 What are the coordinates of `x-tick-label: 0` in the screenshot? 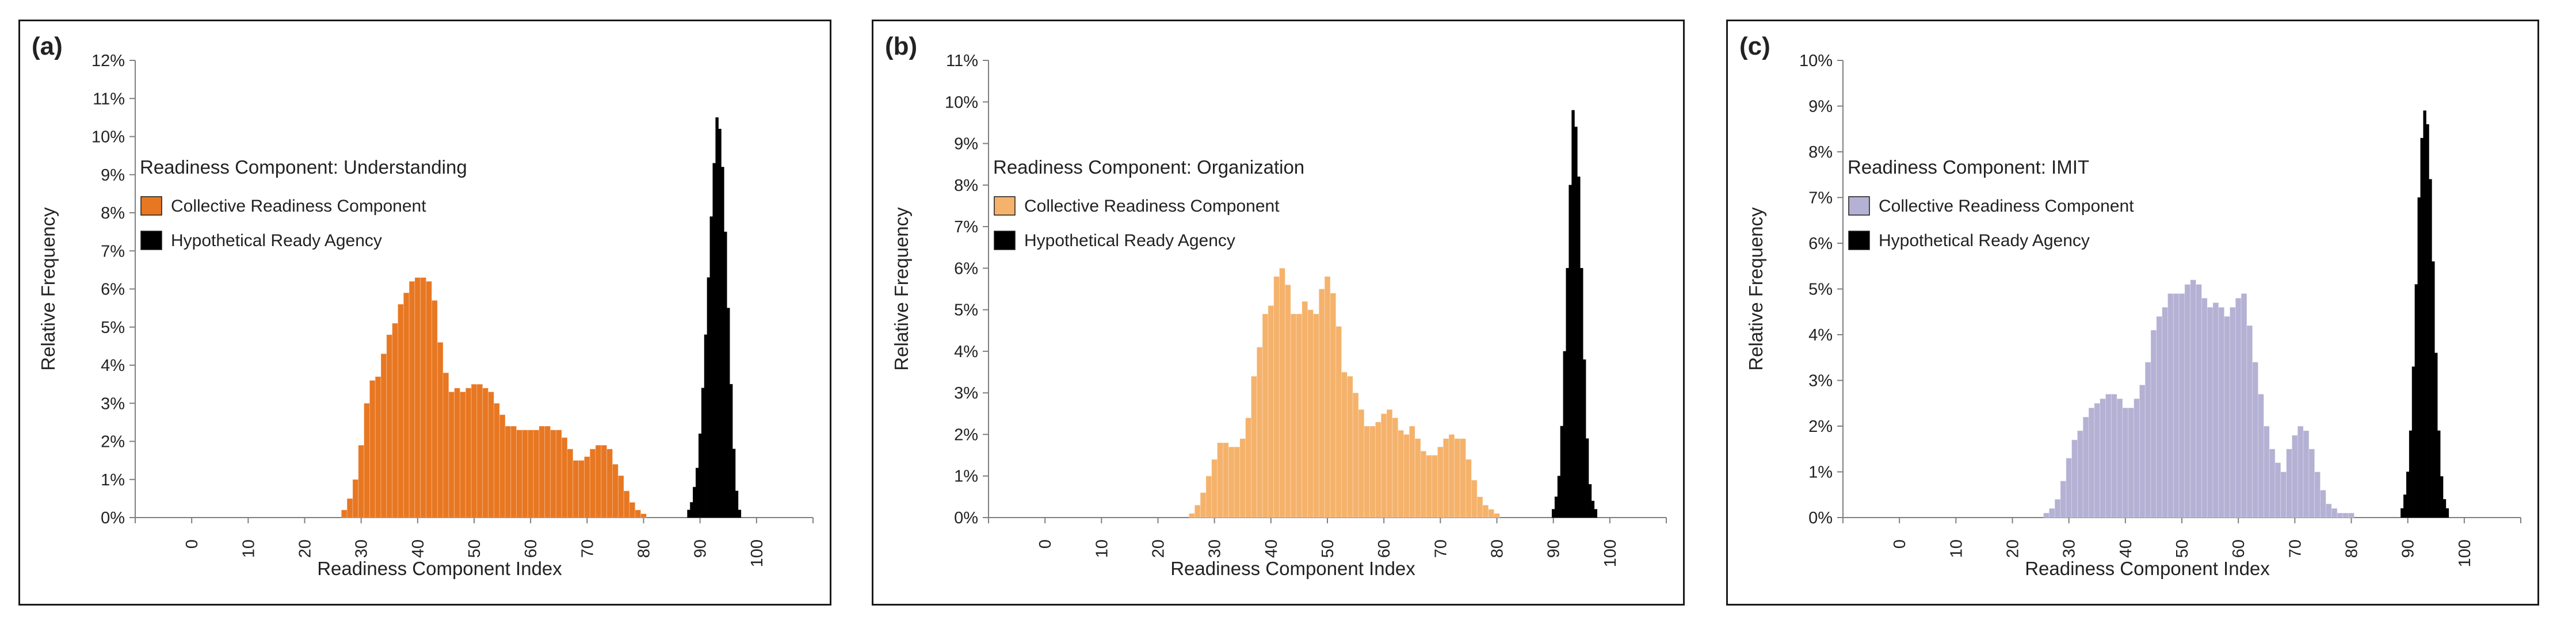 It's located at (192, 544).